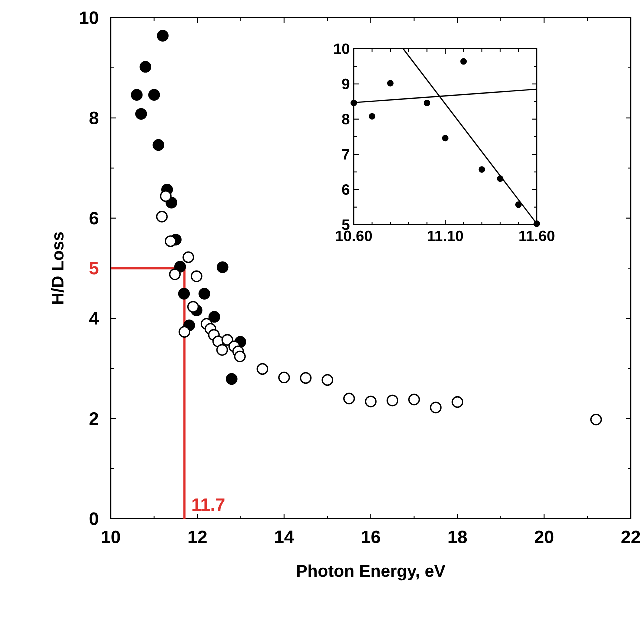  What do you see at coordinates (94, 318) in the screenshot?
I see `y-tick-label: 4` at bounding box center [94, 318].